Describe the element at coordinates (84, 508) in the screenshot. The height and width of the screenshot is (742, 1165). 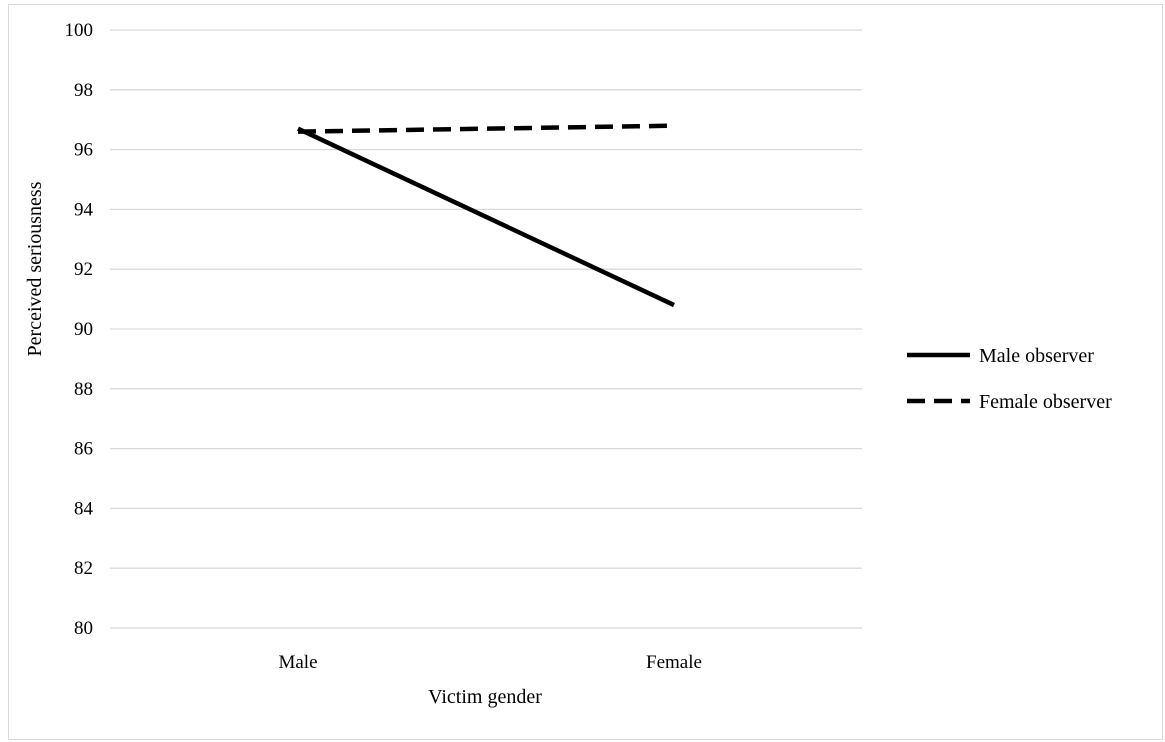
I see `y-tick-label: 84` at that location.